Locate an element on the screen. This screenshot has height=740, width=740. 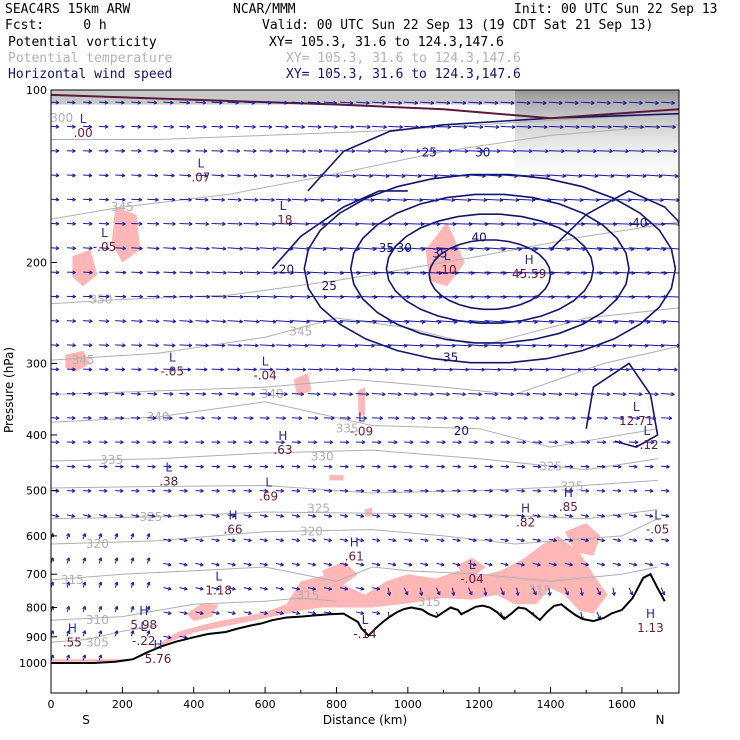
extremum-type: L is located at coordinates (143, 627).